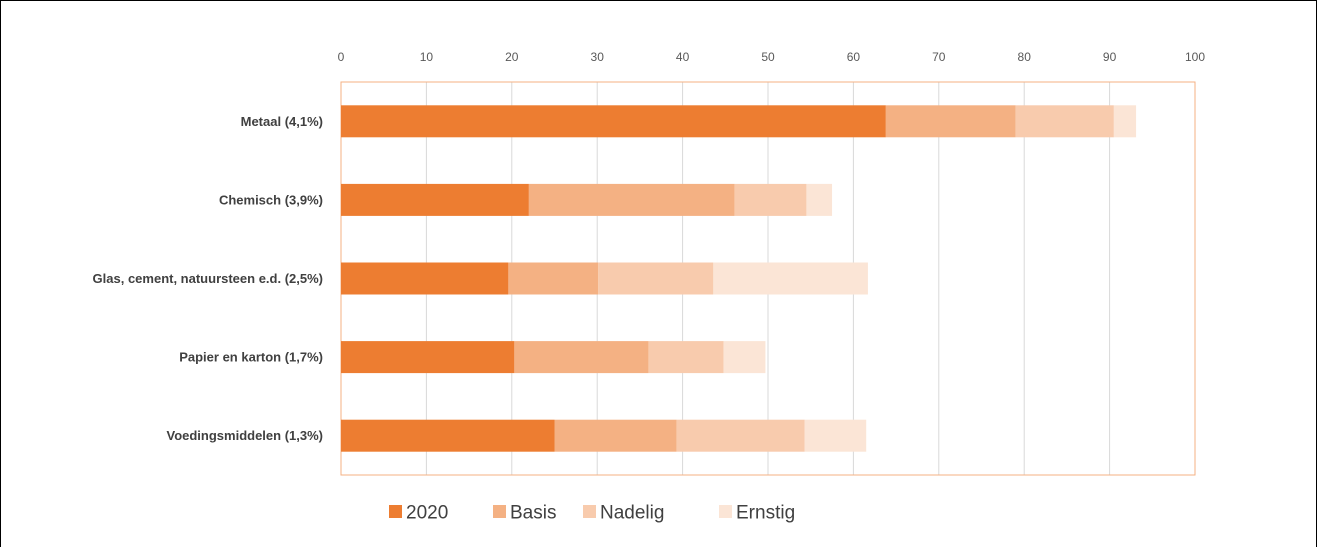 The image size is (1317, 548). Describe the element at coordinates (251, 357) in the screenshot. I see `category-label: Papier en karton (1,7%)` at that location.